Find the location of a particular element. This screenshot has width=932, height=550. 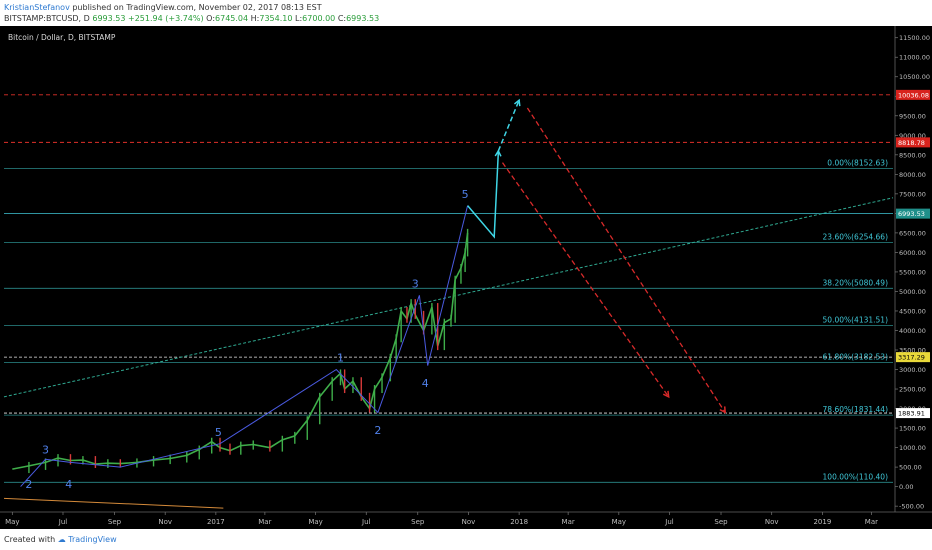

y-tick-label: 9000.00 is located at coordinates (912, 136).